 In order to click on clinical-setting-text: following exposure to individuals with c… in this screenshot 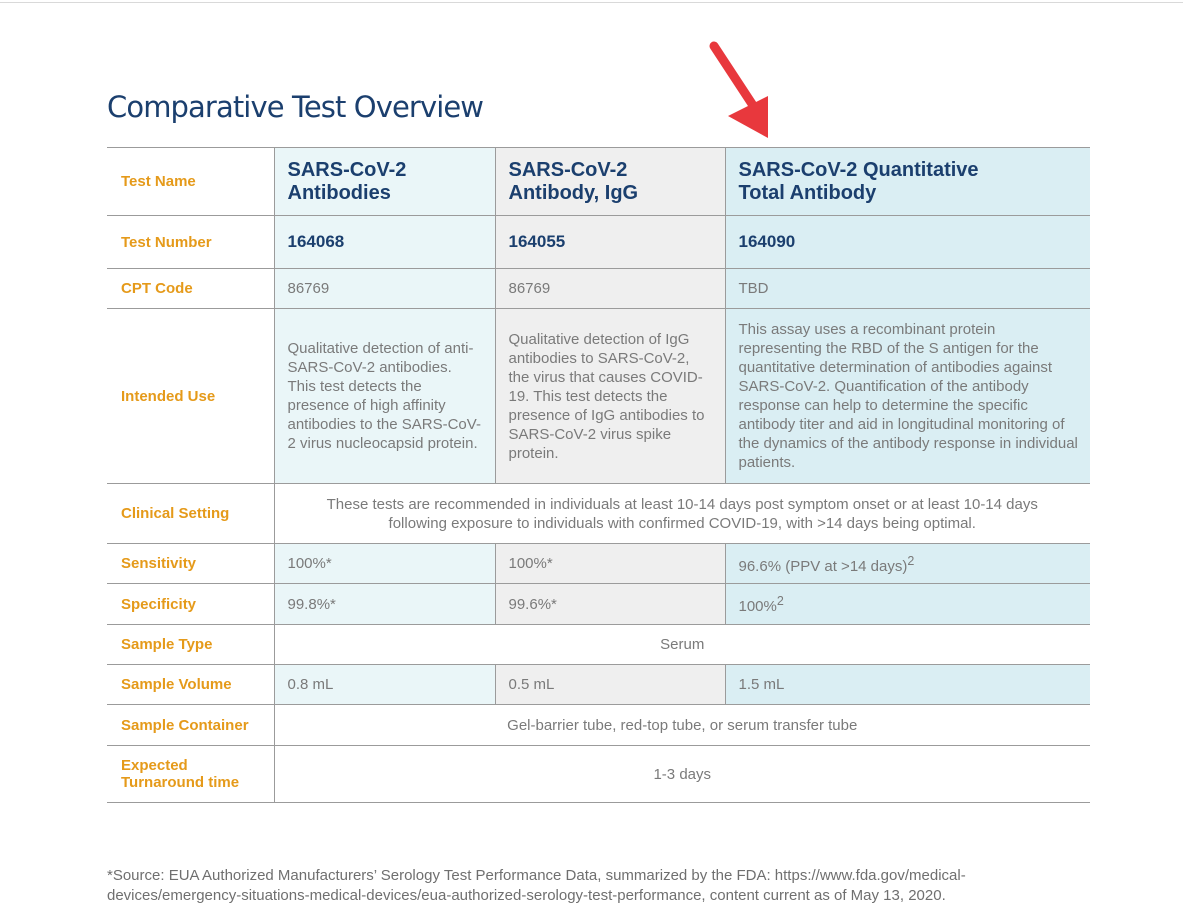, I will do `click(682, 523)`.